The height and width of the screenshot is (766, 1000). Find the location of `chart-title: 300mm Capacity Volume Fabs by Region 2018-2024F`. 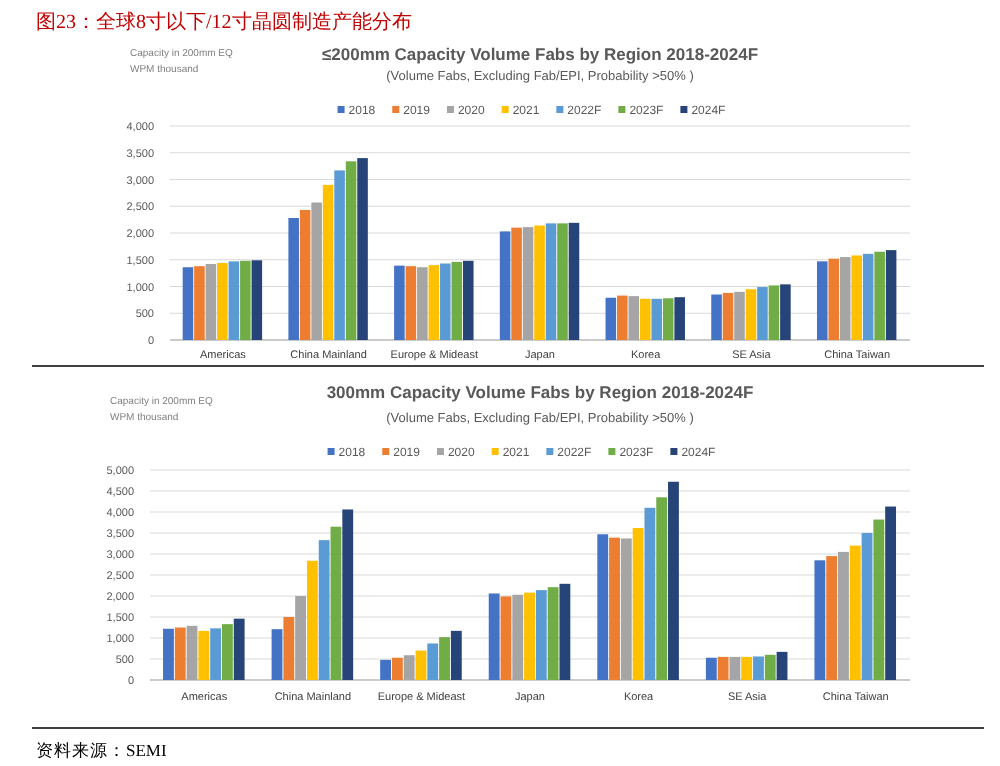

chart-title: 300mm Capacity Volume Fabs by Region 2018-2024F is located at coordinates (540, 392).